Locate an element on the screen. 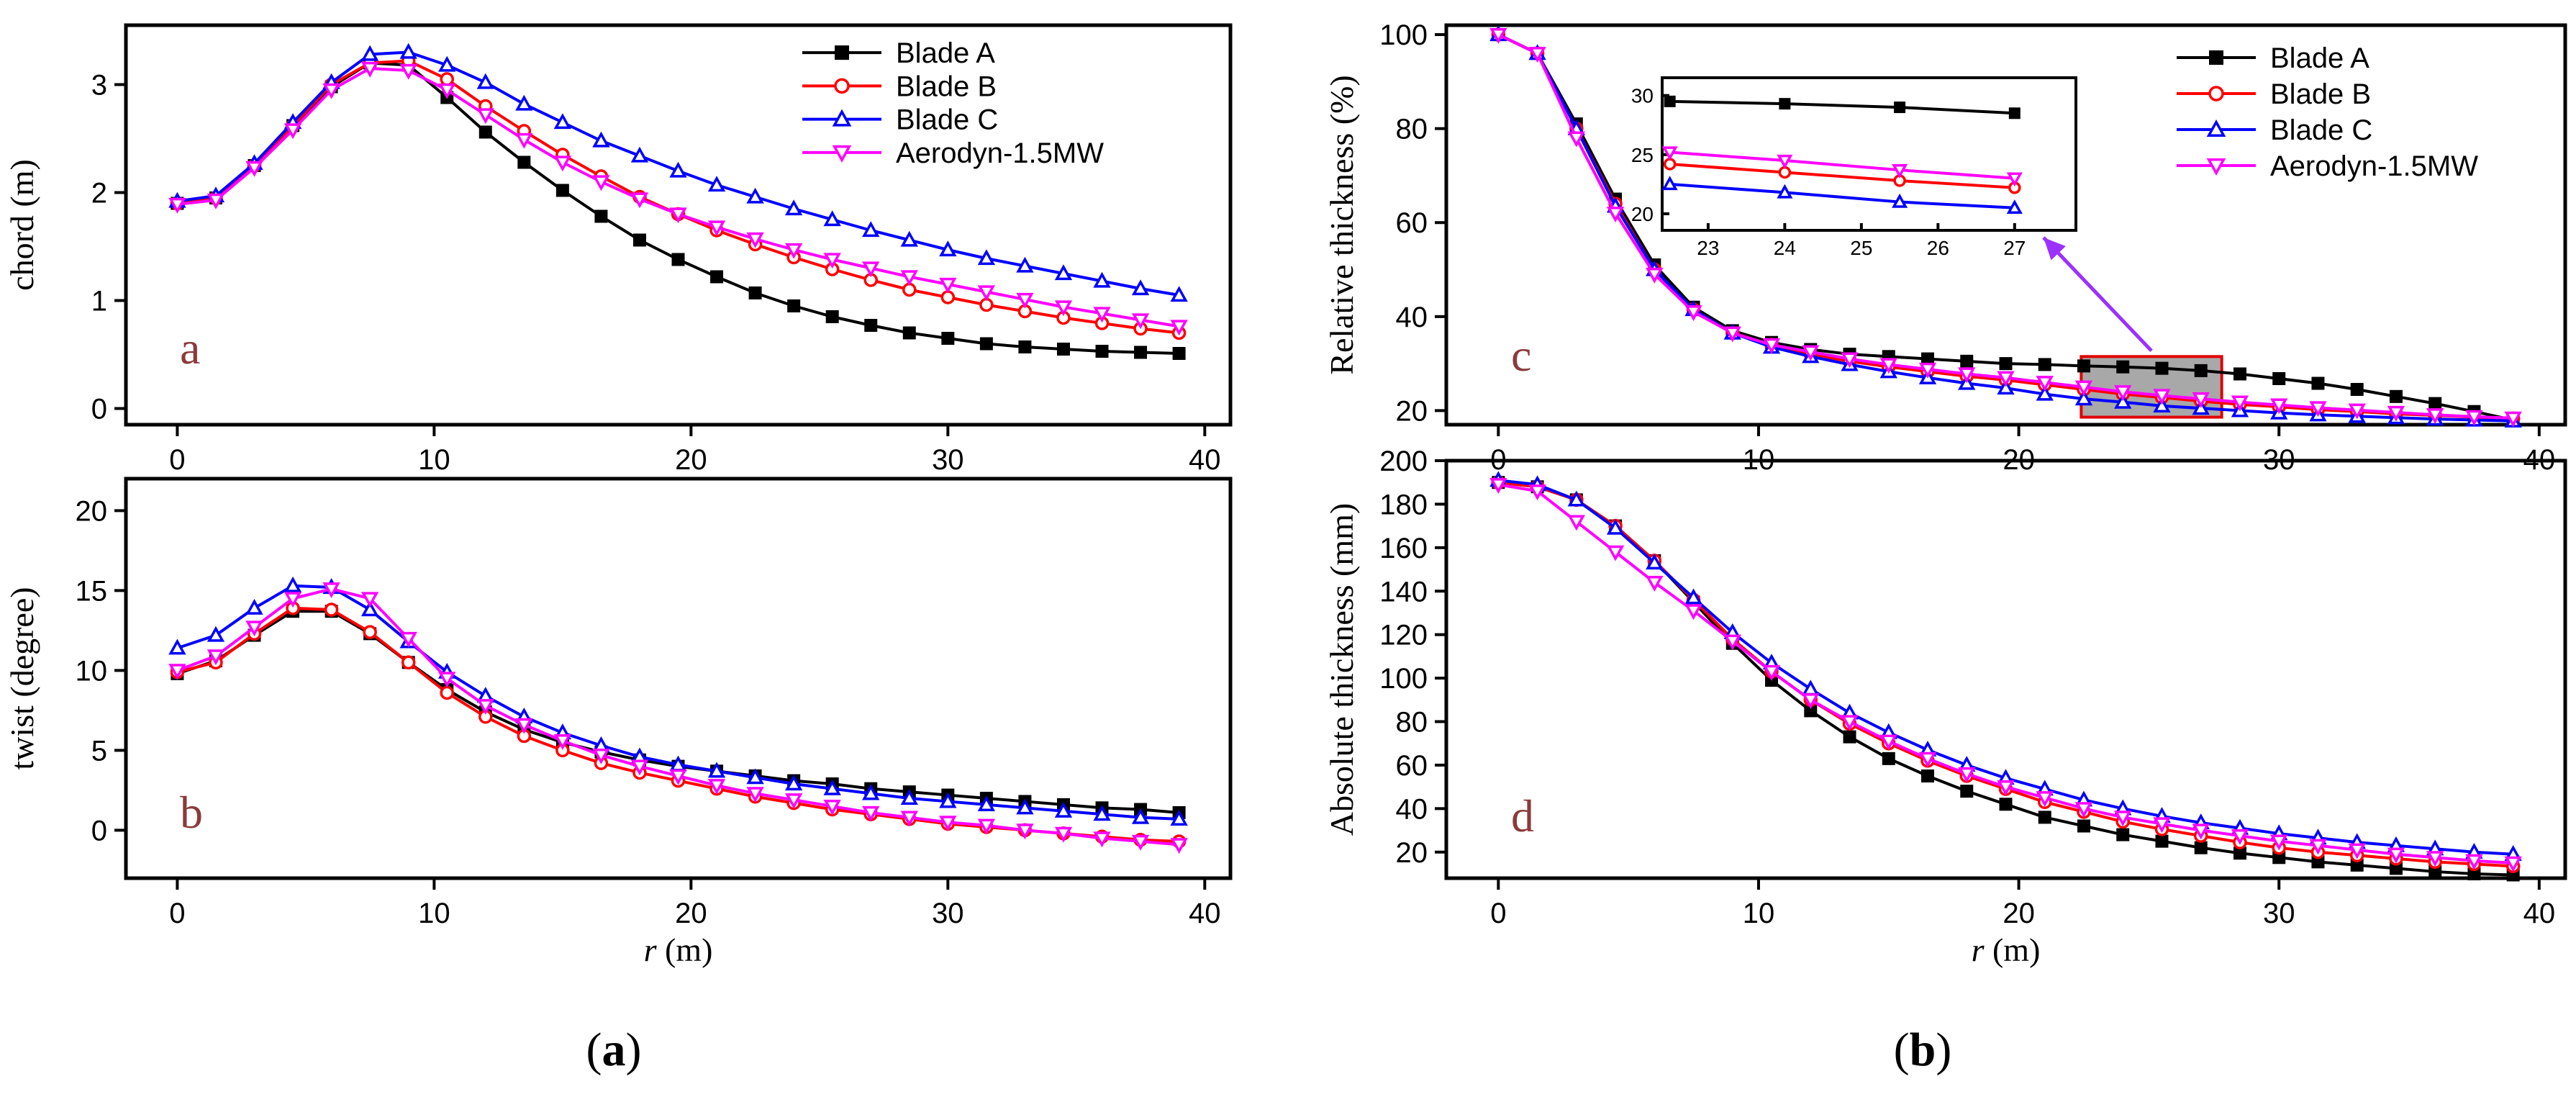 The height and width of the screenshot is (1097, 2576). chord-xtick-label-40: 40 is located at coordinates (1205, 460).